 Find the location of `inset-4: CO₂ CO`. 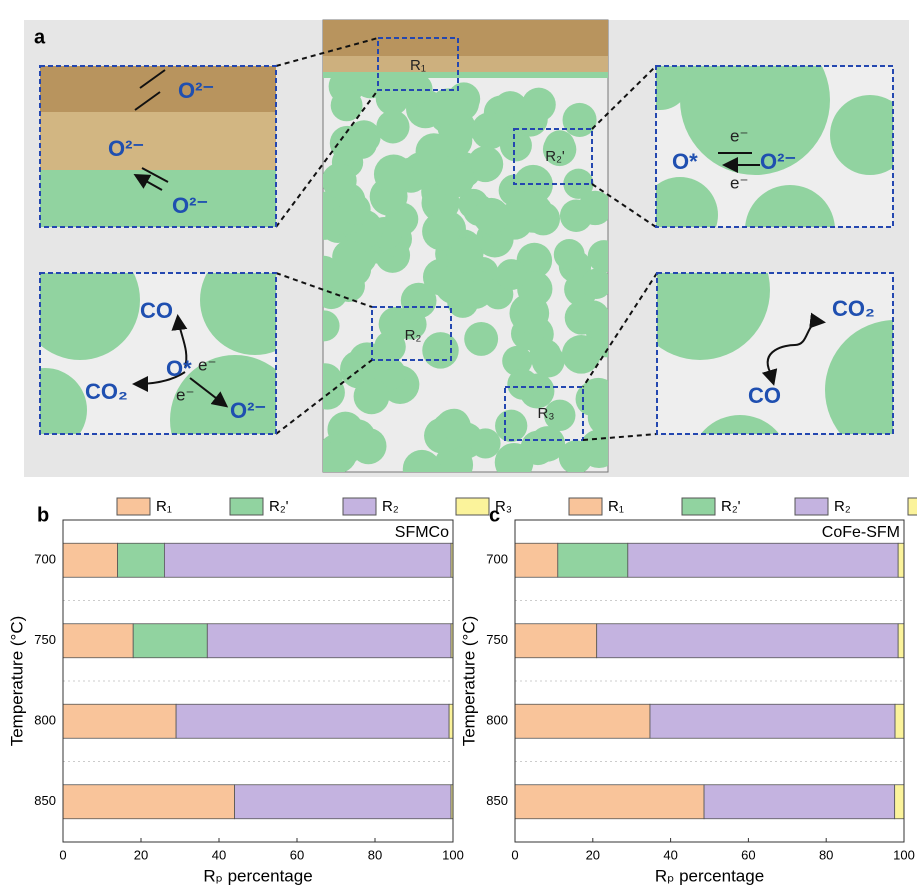

inset-4: CO₂ CO is located at coordinates (775, 353).